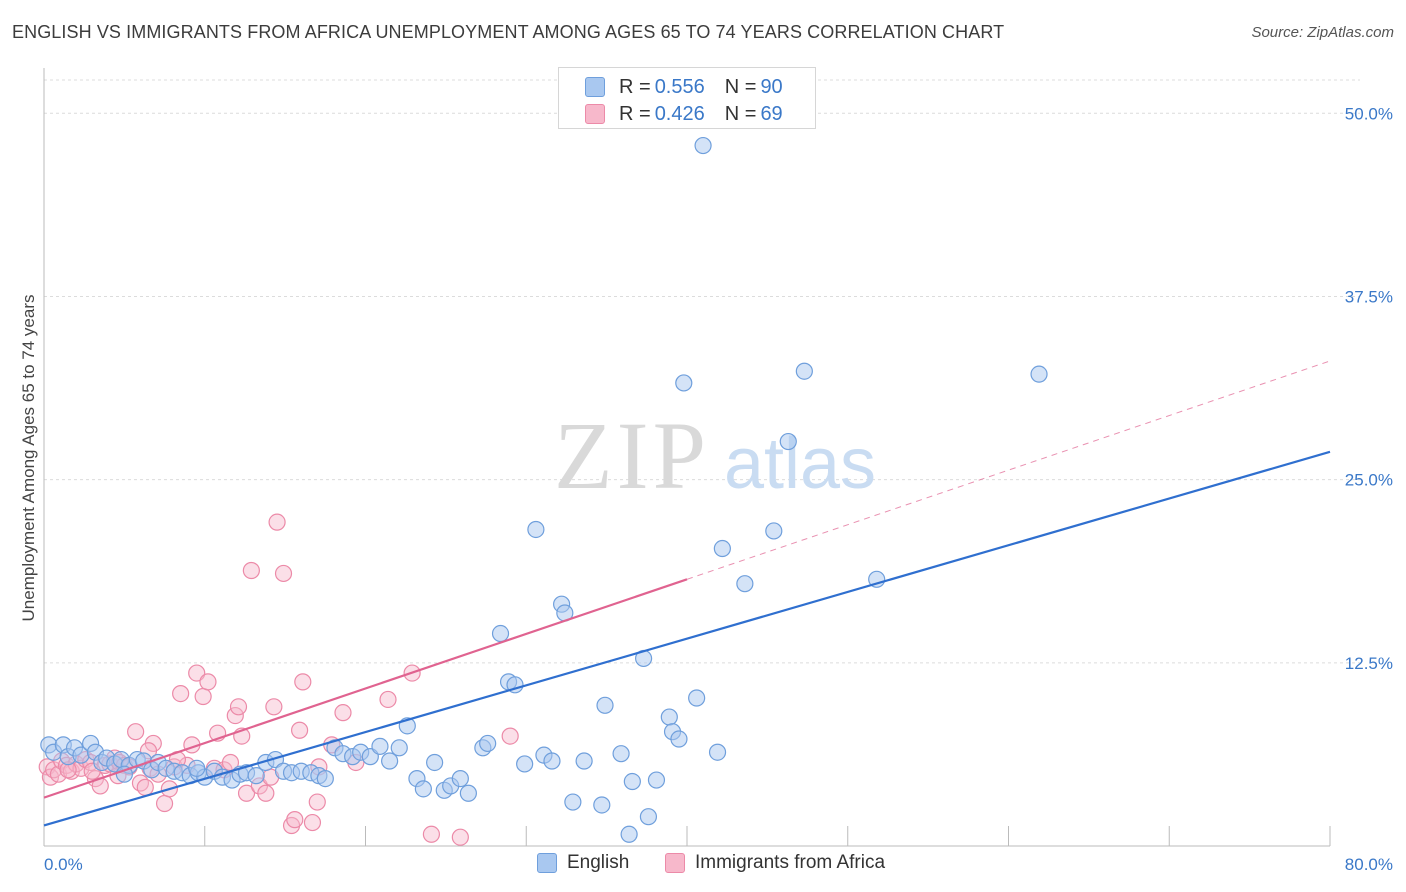  I want to click on legend-row-english: R = 0.556 N = 90, so click(684, 87).